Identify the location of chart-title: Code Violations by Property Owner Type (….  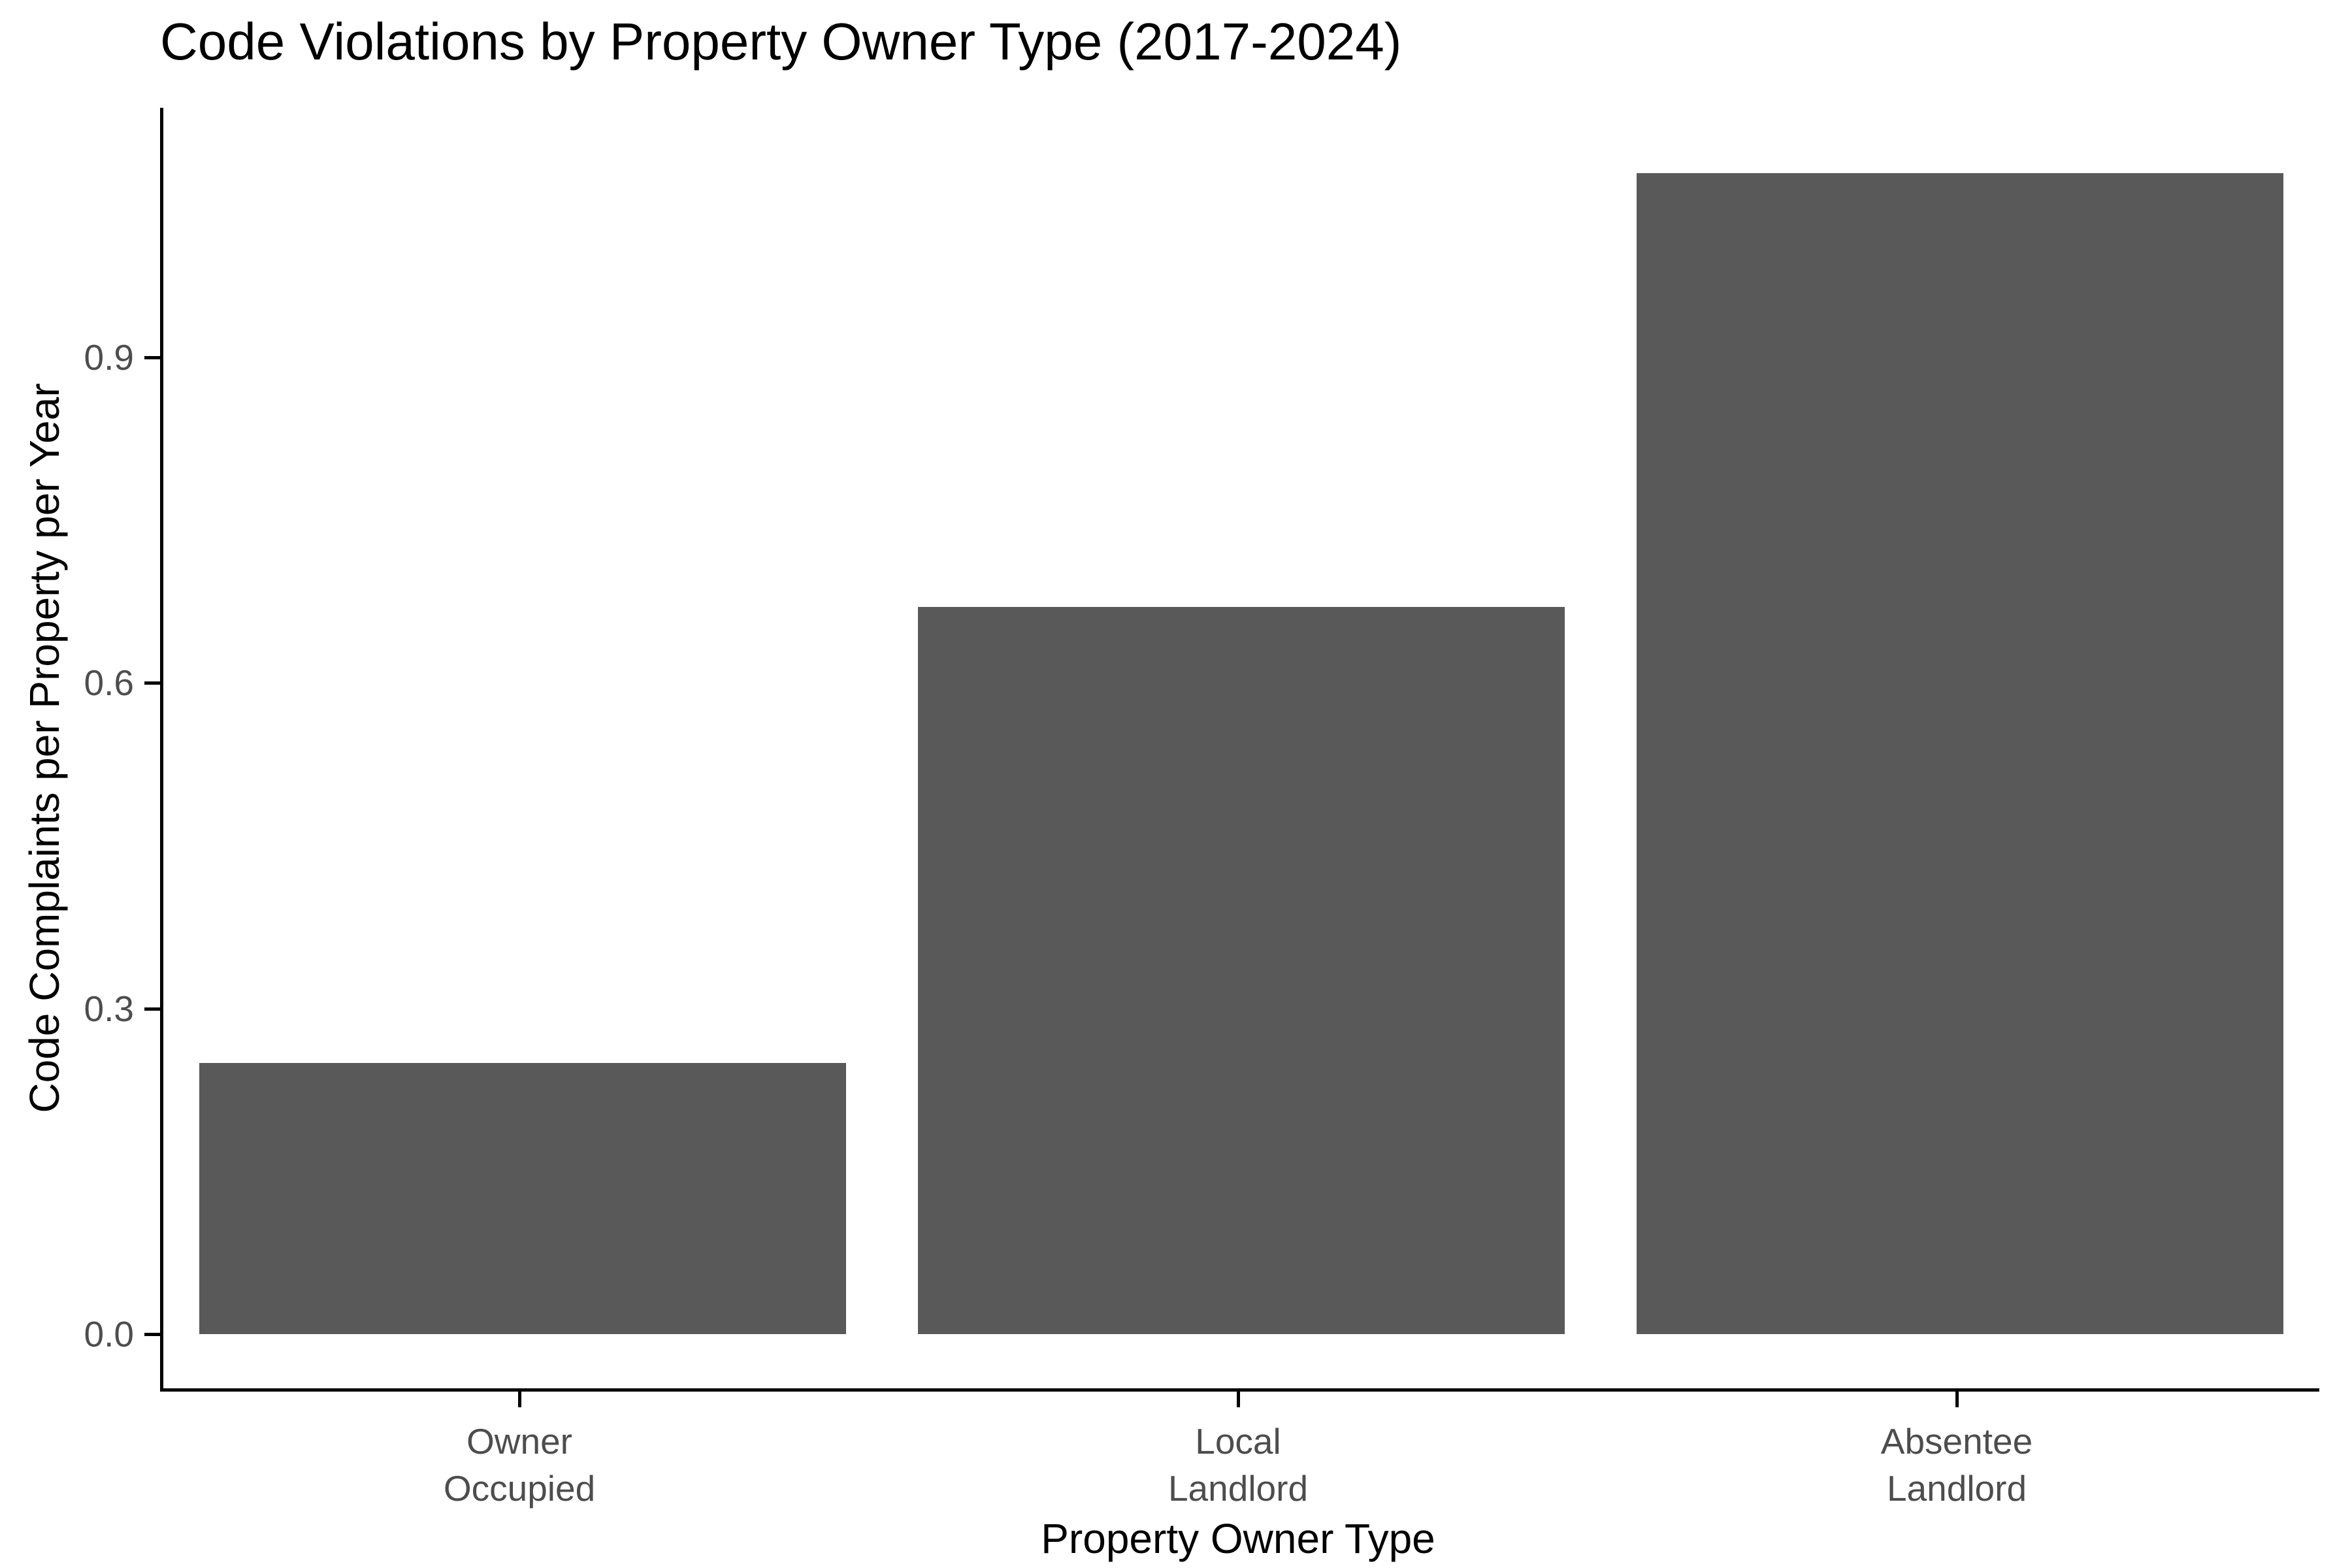
(781, 41).